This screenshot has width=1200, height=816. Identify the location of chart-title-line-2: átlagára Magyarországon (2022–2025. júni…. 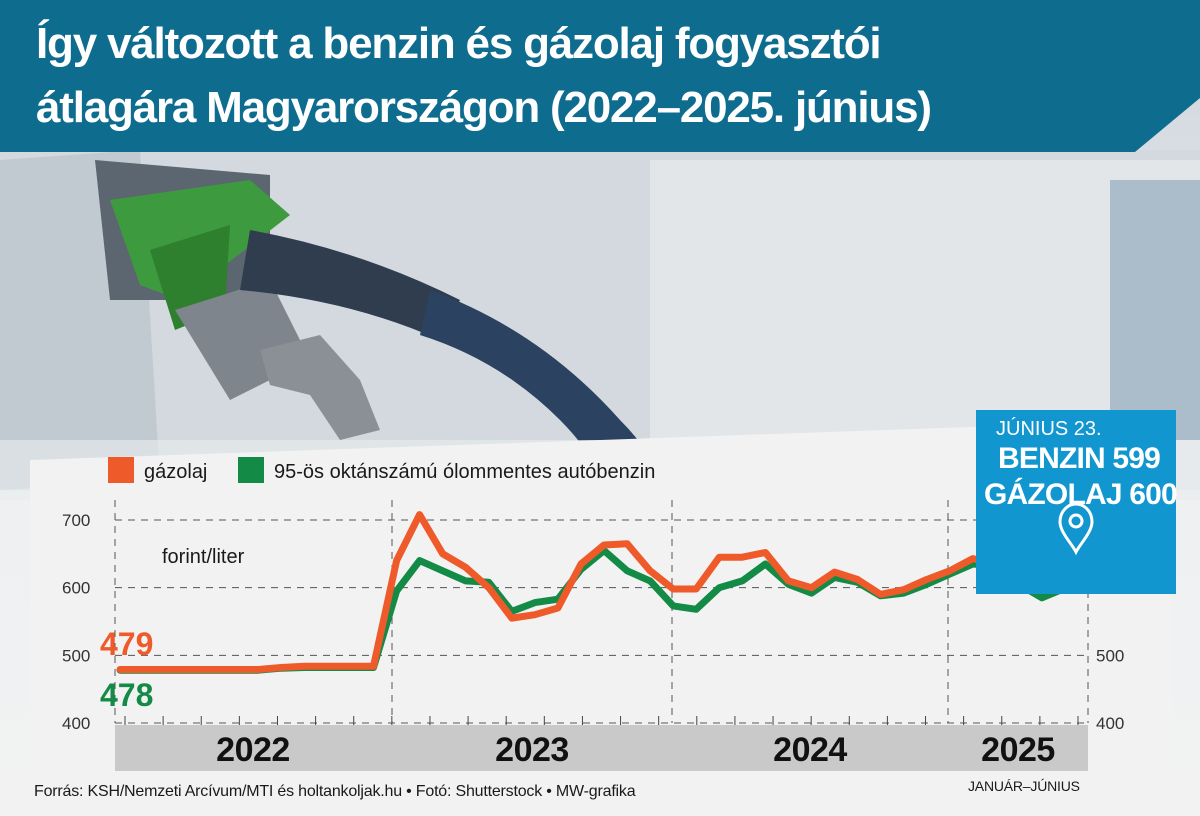
(484, 107).